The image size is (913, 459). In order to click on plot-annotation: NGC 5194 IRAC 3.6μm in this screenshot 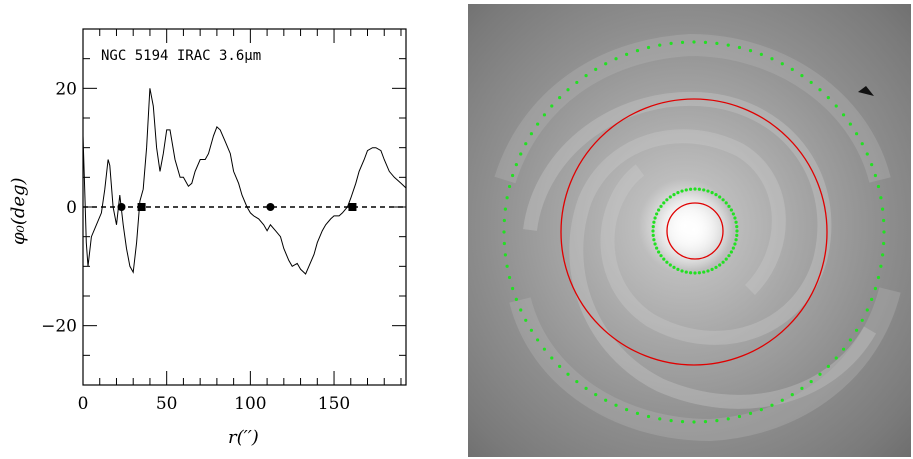, I will do `click(181, 56)`.